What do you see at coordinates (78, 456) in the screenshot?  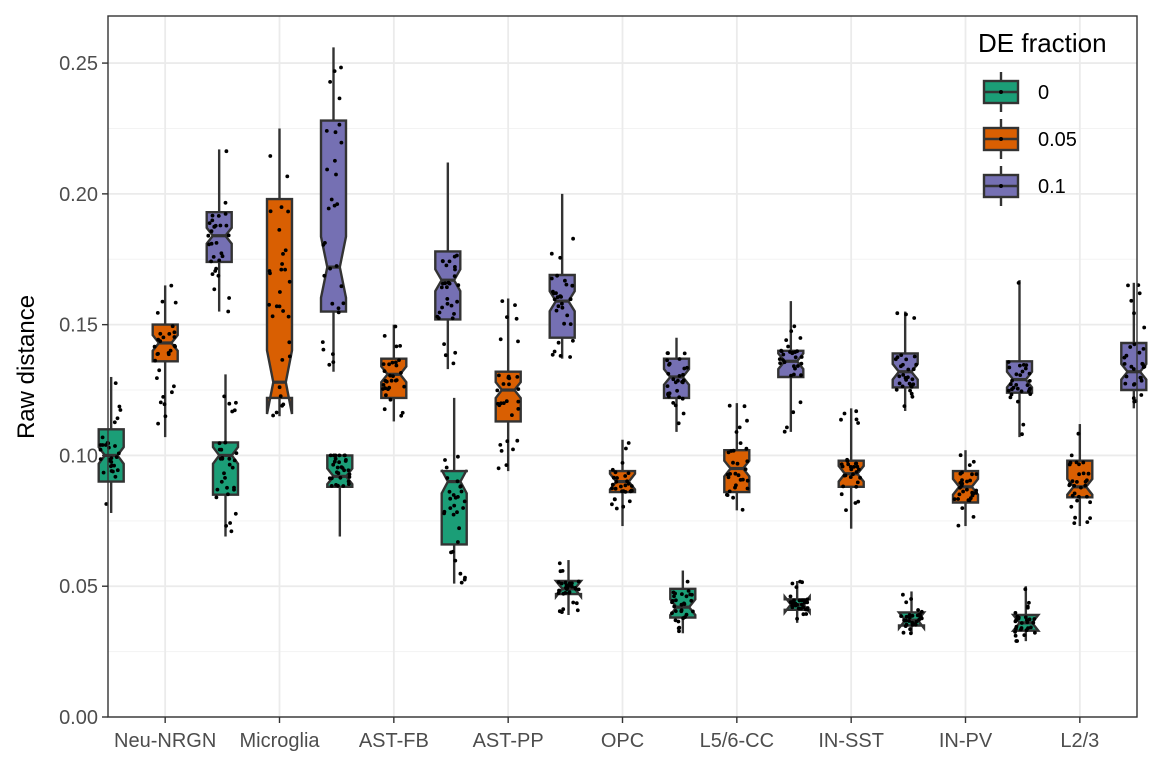 I see `y-tick-label: 0.10` at bounding box center [78, 456].